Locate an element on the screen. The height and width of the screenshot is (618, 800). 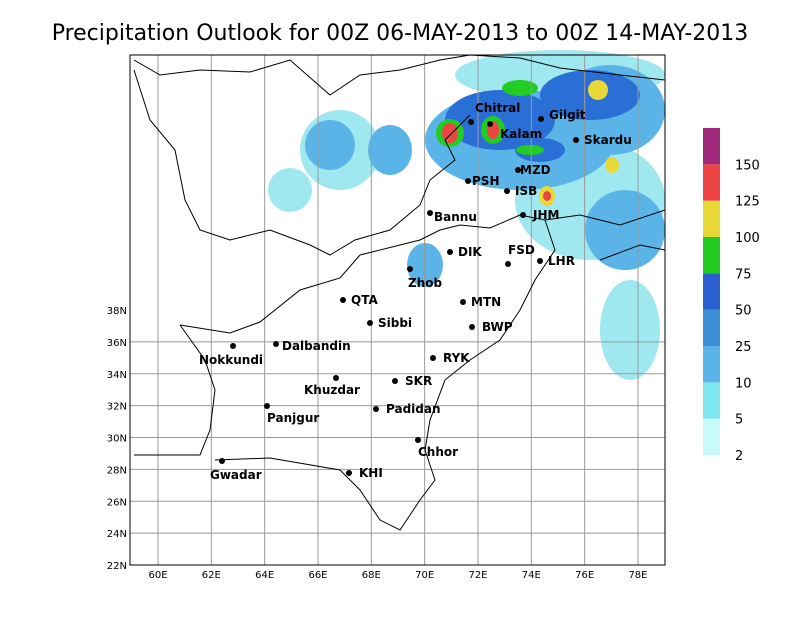
lon-label: 72E is located at coordinates (477, 575).